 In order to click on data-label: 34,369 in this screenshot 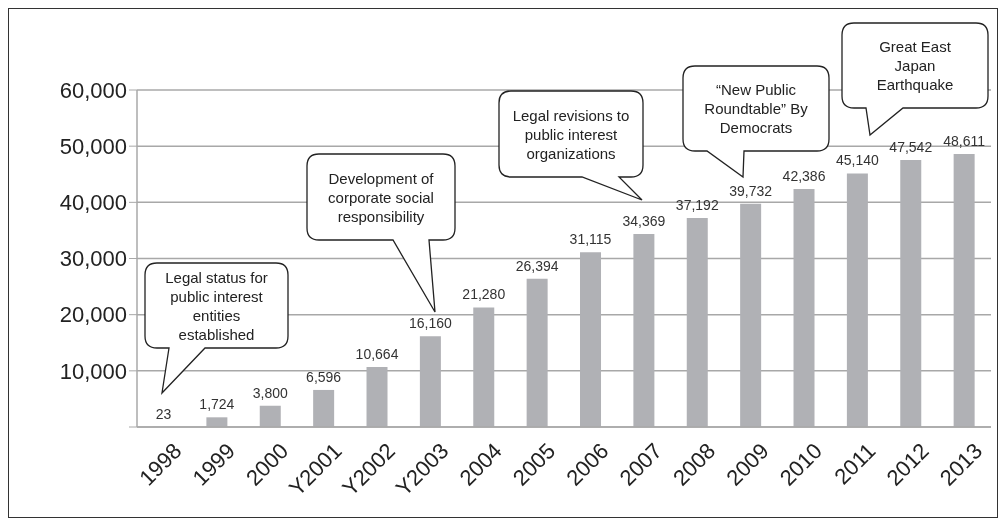, I will do `click(644, 220)`.